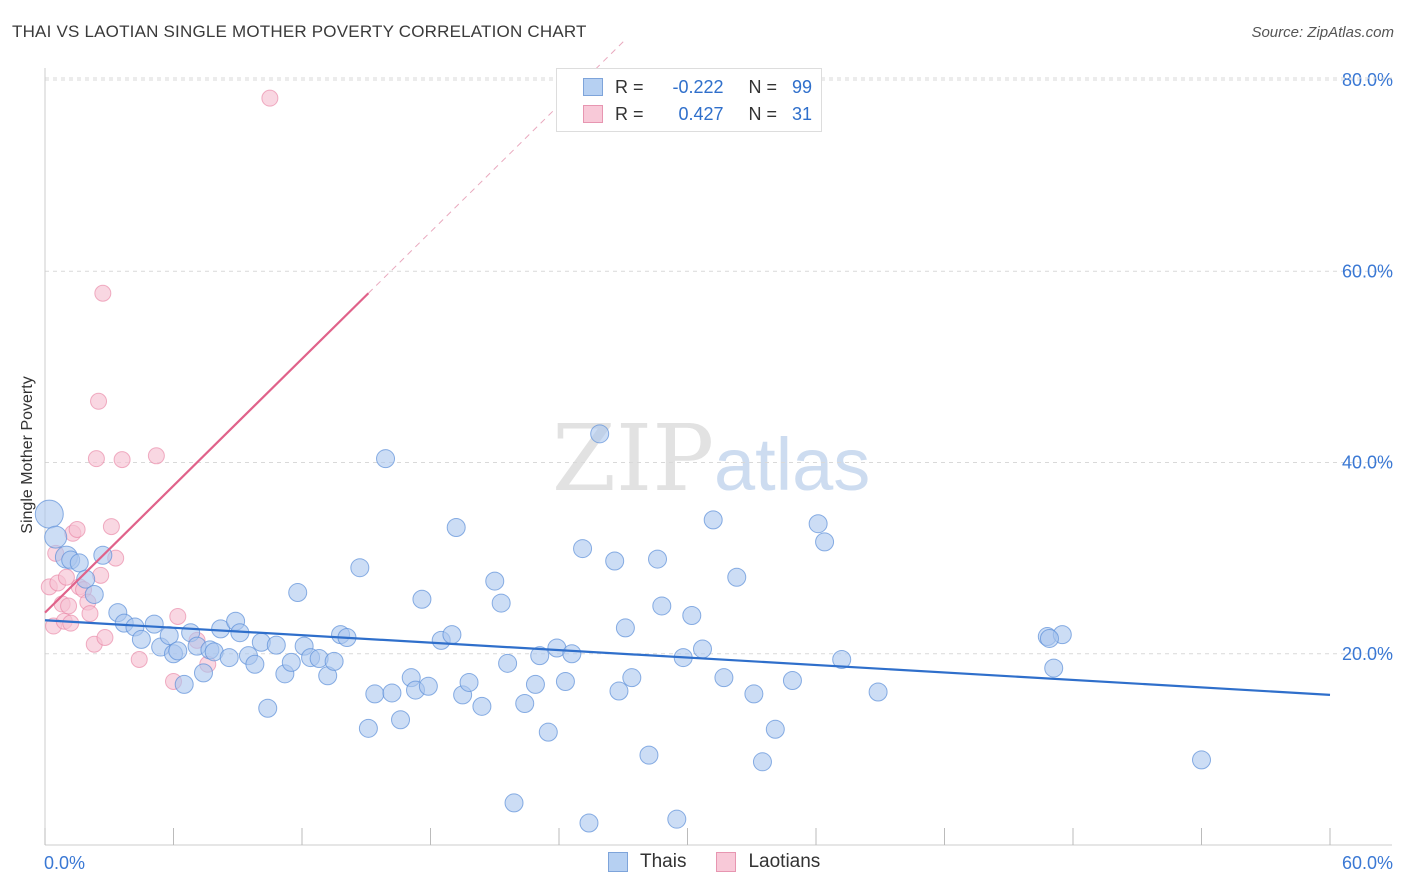 The width and height of the screenshot is (1406, 892). Describe the element at coordinates (689, 100) in the screenshot. I see `correlation-legend: R = -0.222 N = 99 R = 0.427 N = 31` at that location.